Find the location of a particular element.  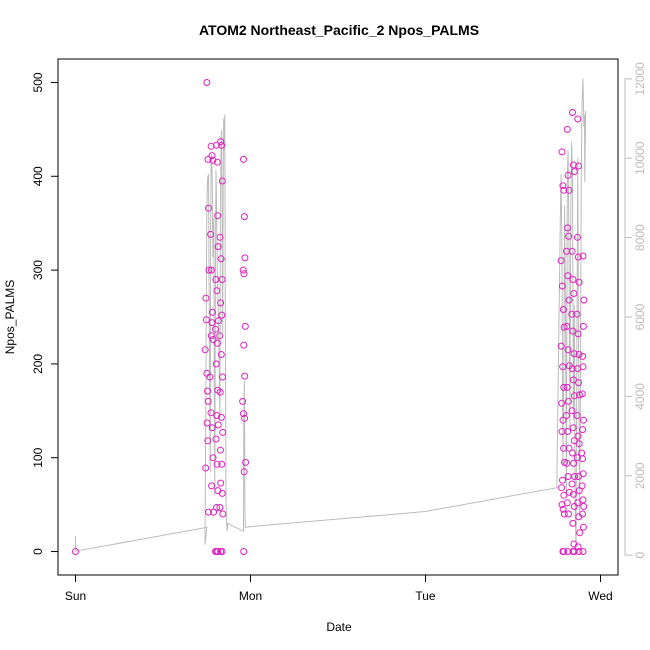

chart-title: ATOM2 Northeast_Pacific_2 Npos_PALMS is located at coordinates (339, 30).